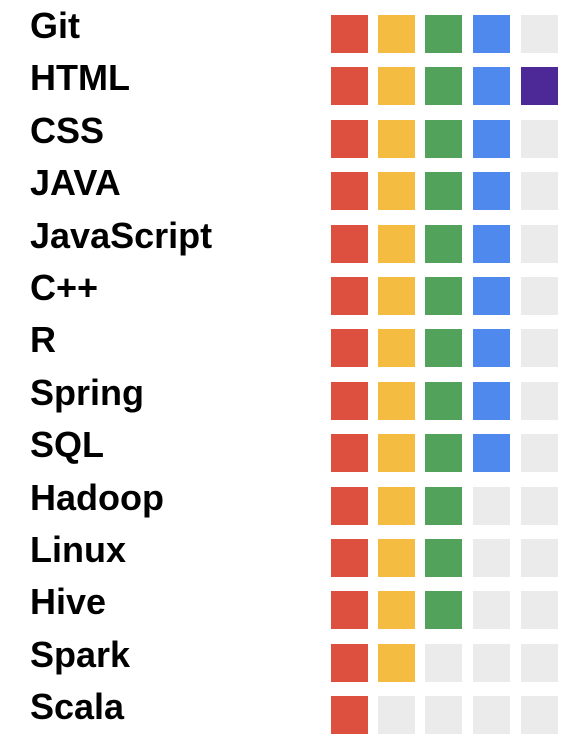  I want to click on skill-name: SQL, so click(67, 445).